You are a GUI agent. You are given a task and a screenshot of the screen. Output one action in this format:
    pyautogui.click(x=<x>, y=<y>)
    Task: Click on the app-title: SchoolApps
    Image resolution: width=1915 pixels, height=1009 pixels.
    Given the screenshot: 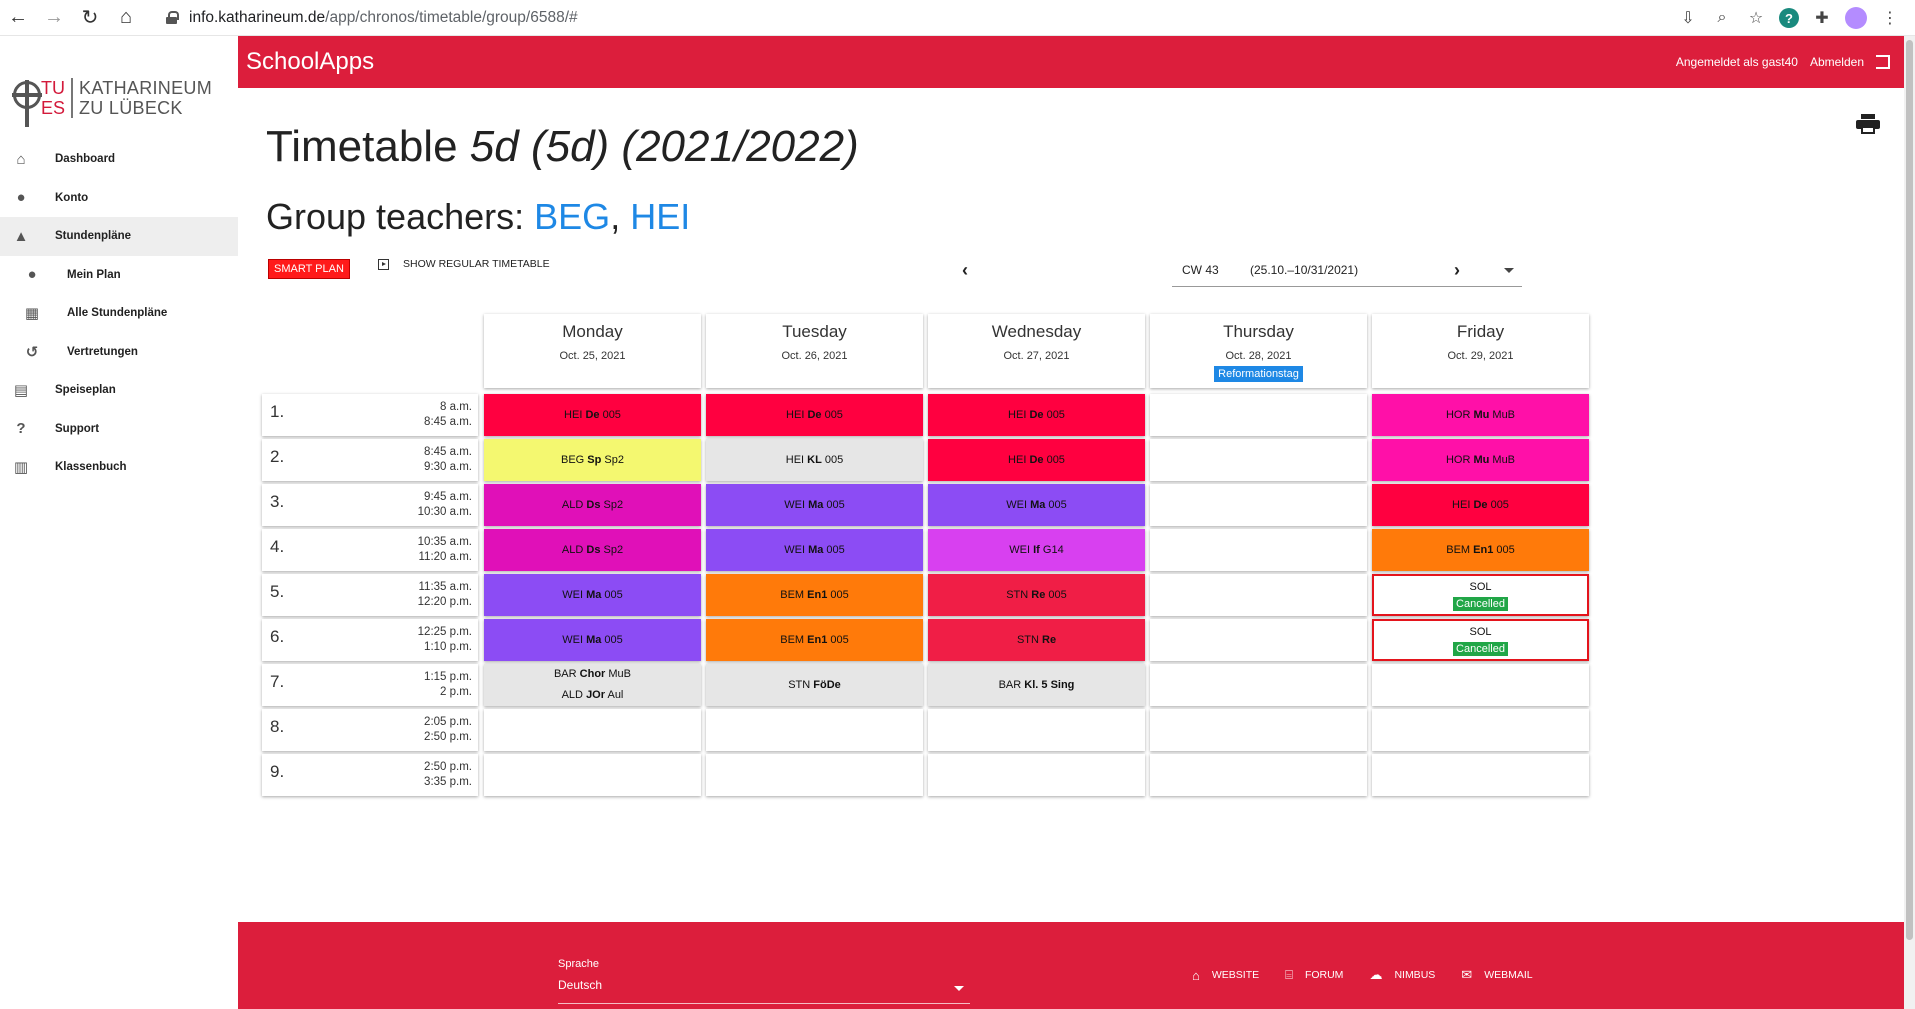 What is the action you would take?
    pyautogui.click(x=310, y=61)
    